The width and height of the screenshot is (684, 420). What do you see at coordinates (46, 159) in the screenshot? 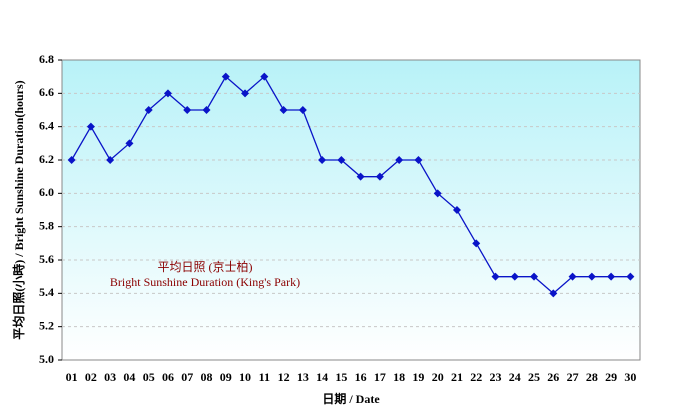
I see `y-tick-label: 6.2` at bounding box center [46, 159].